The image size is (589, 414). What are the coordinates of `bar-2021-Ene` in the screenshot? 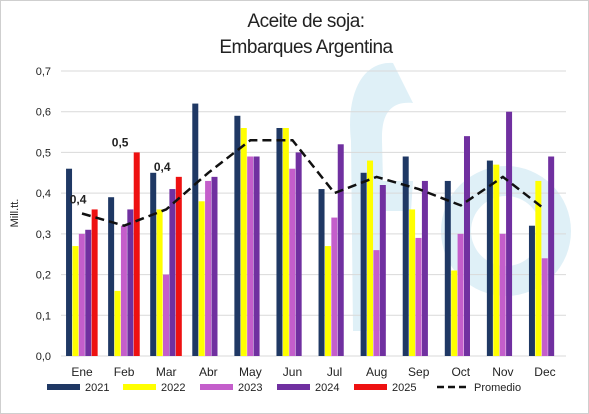 It's located at (69, 262).